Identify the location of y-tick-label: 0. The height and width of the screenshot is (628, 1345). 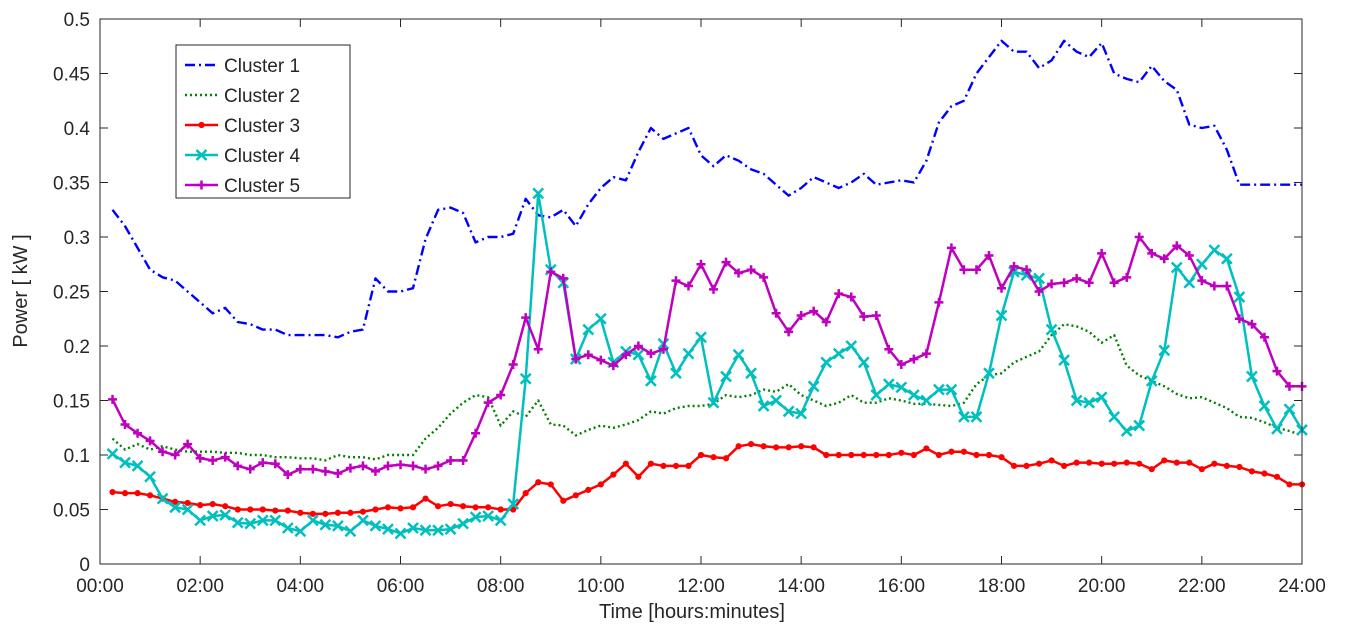
(84, 565).